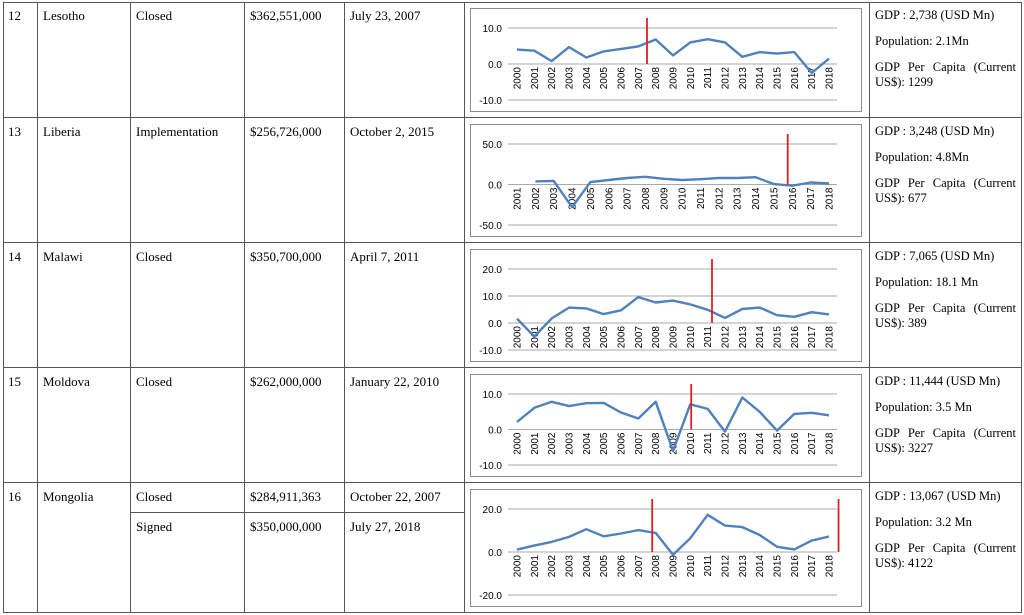 The height and width of the screenshot is (615, 1024). What do you see at coordinates (286, 15) in the screenshot?
I see `amount-text: $362,551,000` at bounding box center [286, 15].